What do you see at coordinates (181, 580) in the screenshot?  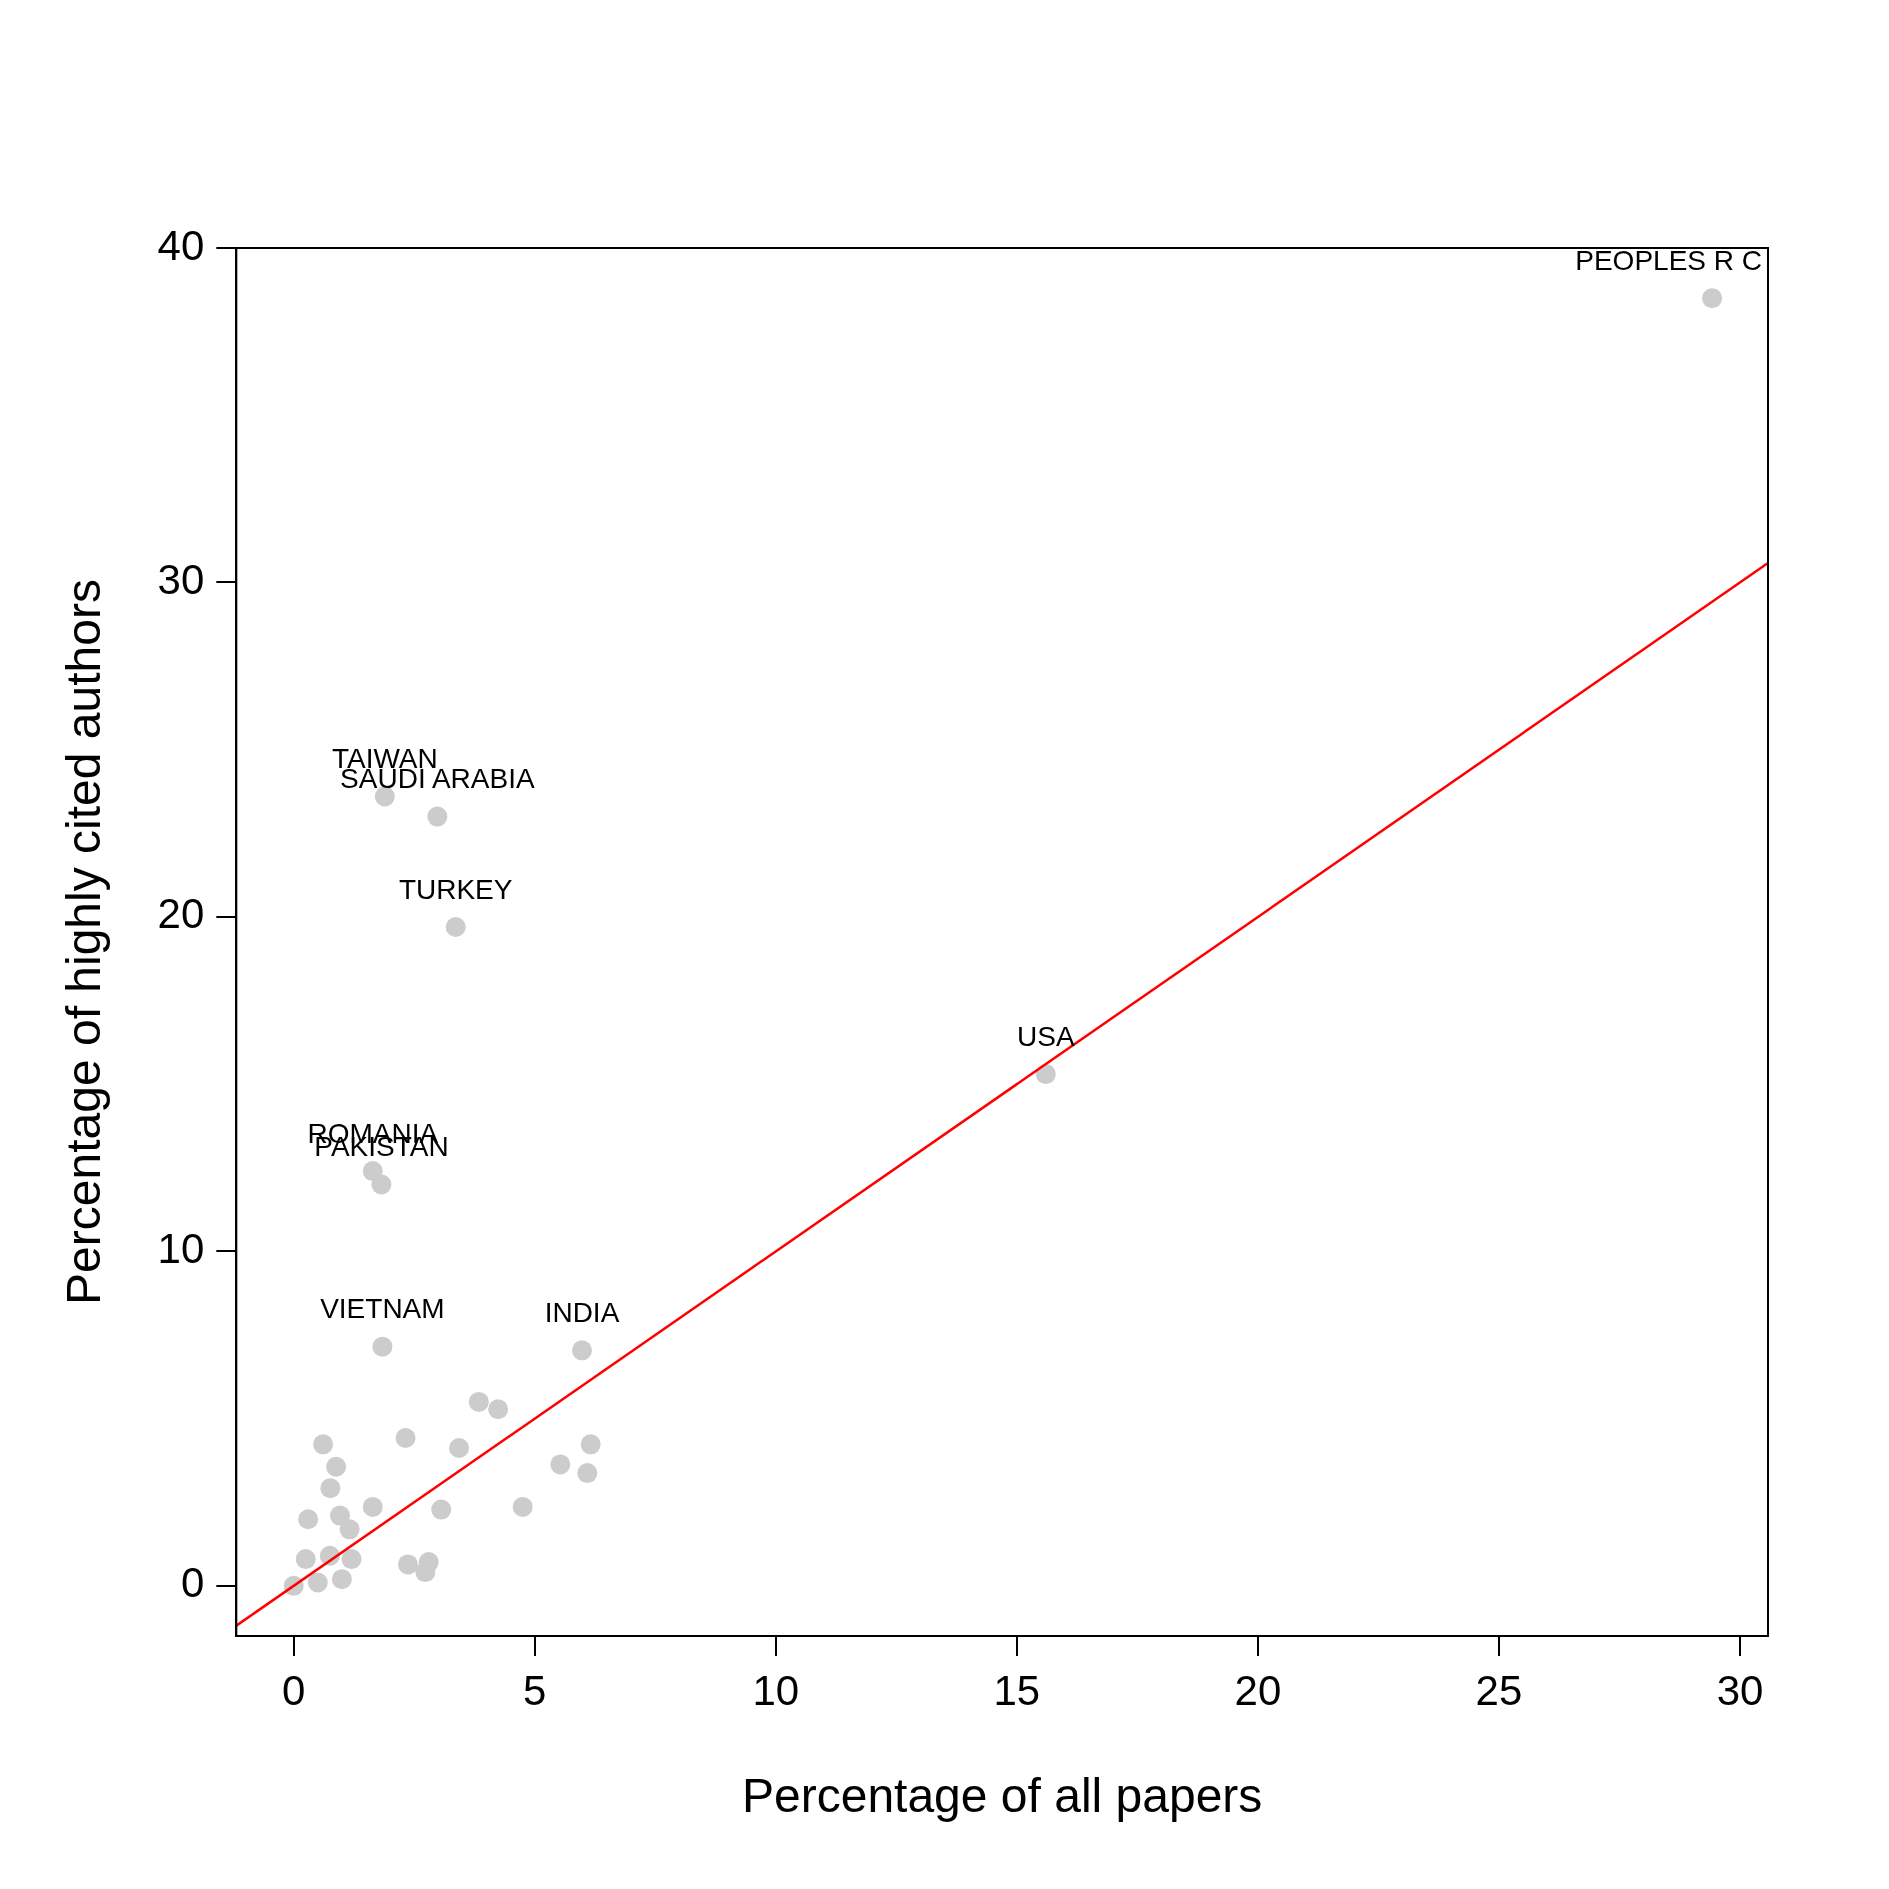 I see `y-tick-label: 30` at bounding box center [181, 580].